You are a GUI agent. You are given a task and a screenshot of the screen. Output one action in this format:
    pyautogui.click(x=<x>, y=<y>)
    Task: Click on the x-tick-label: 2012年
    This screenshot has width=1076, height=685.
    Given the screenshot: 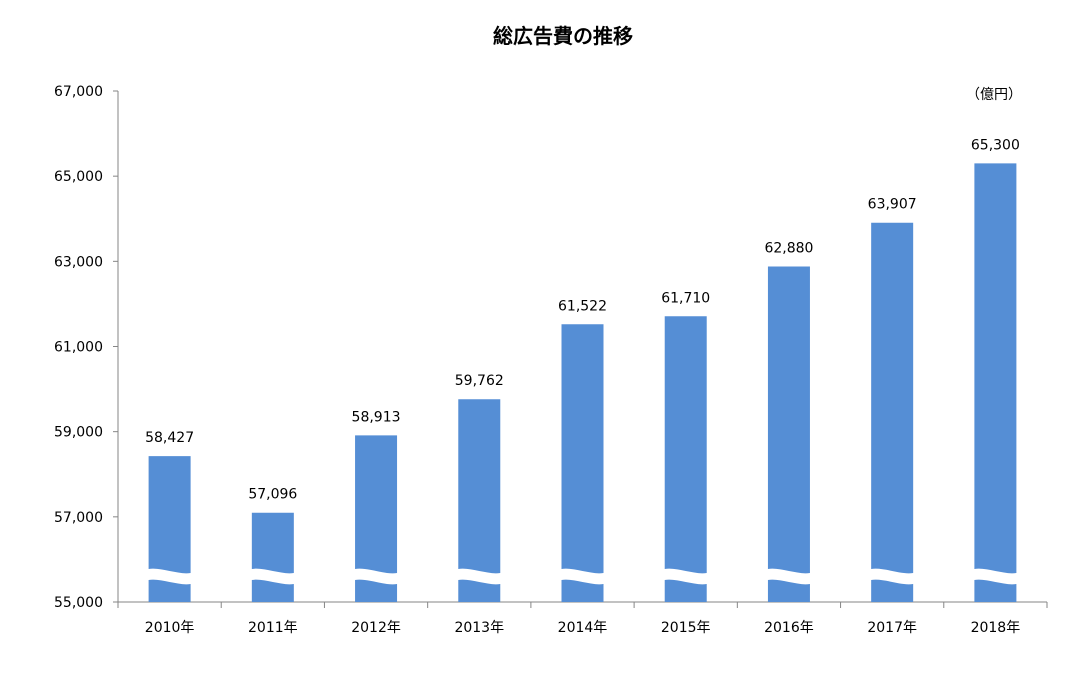 What is the action you would take?
    pyautogui.click(x=376, y=628)
    